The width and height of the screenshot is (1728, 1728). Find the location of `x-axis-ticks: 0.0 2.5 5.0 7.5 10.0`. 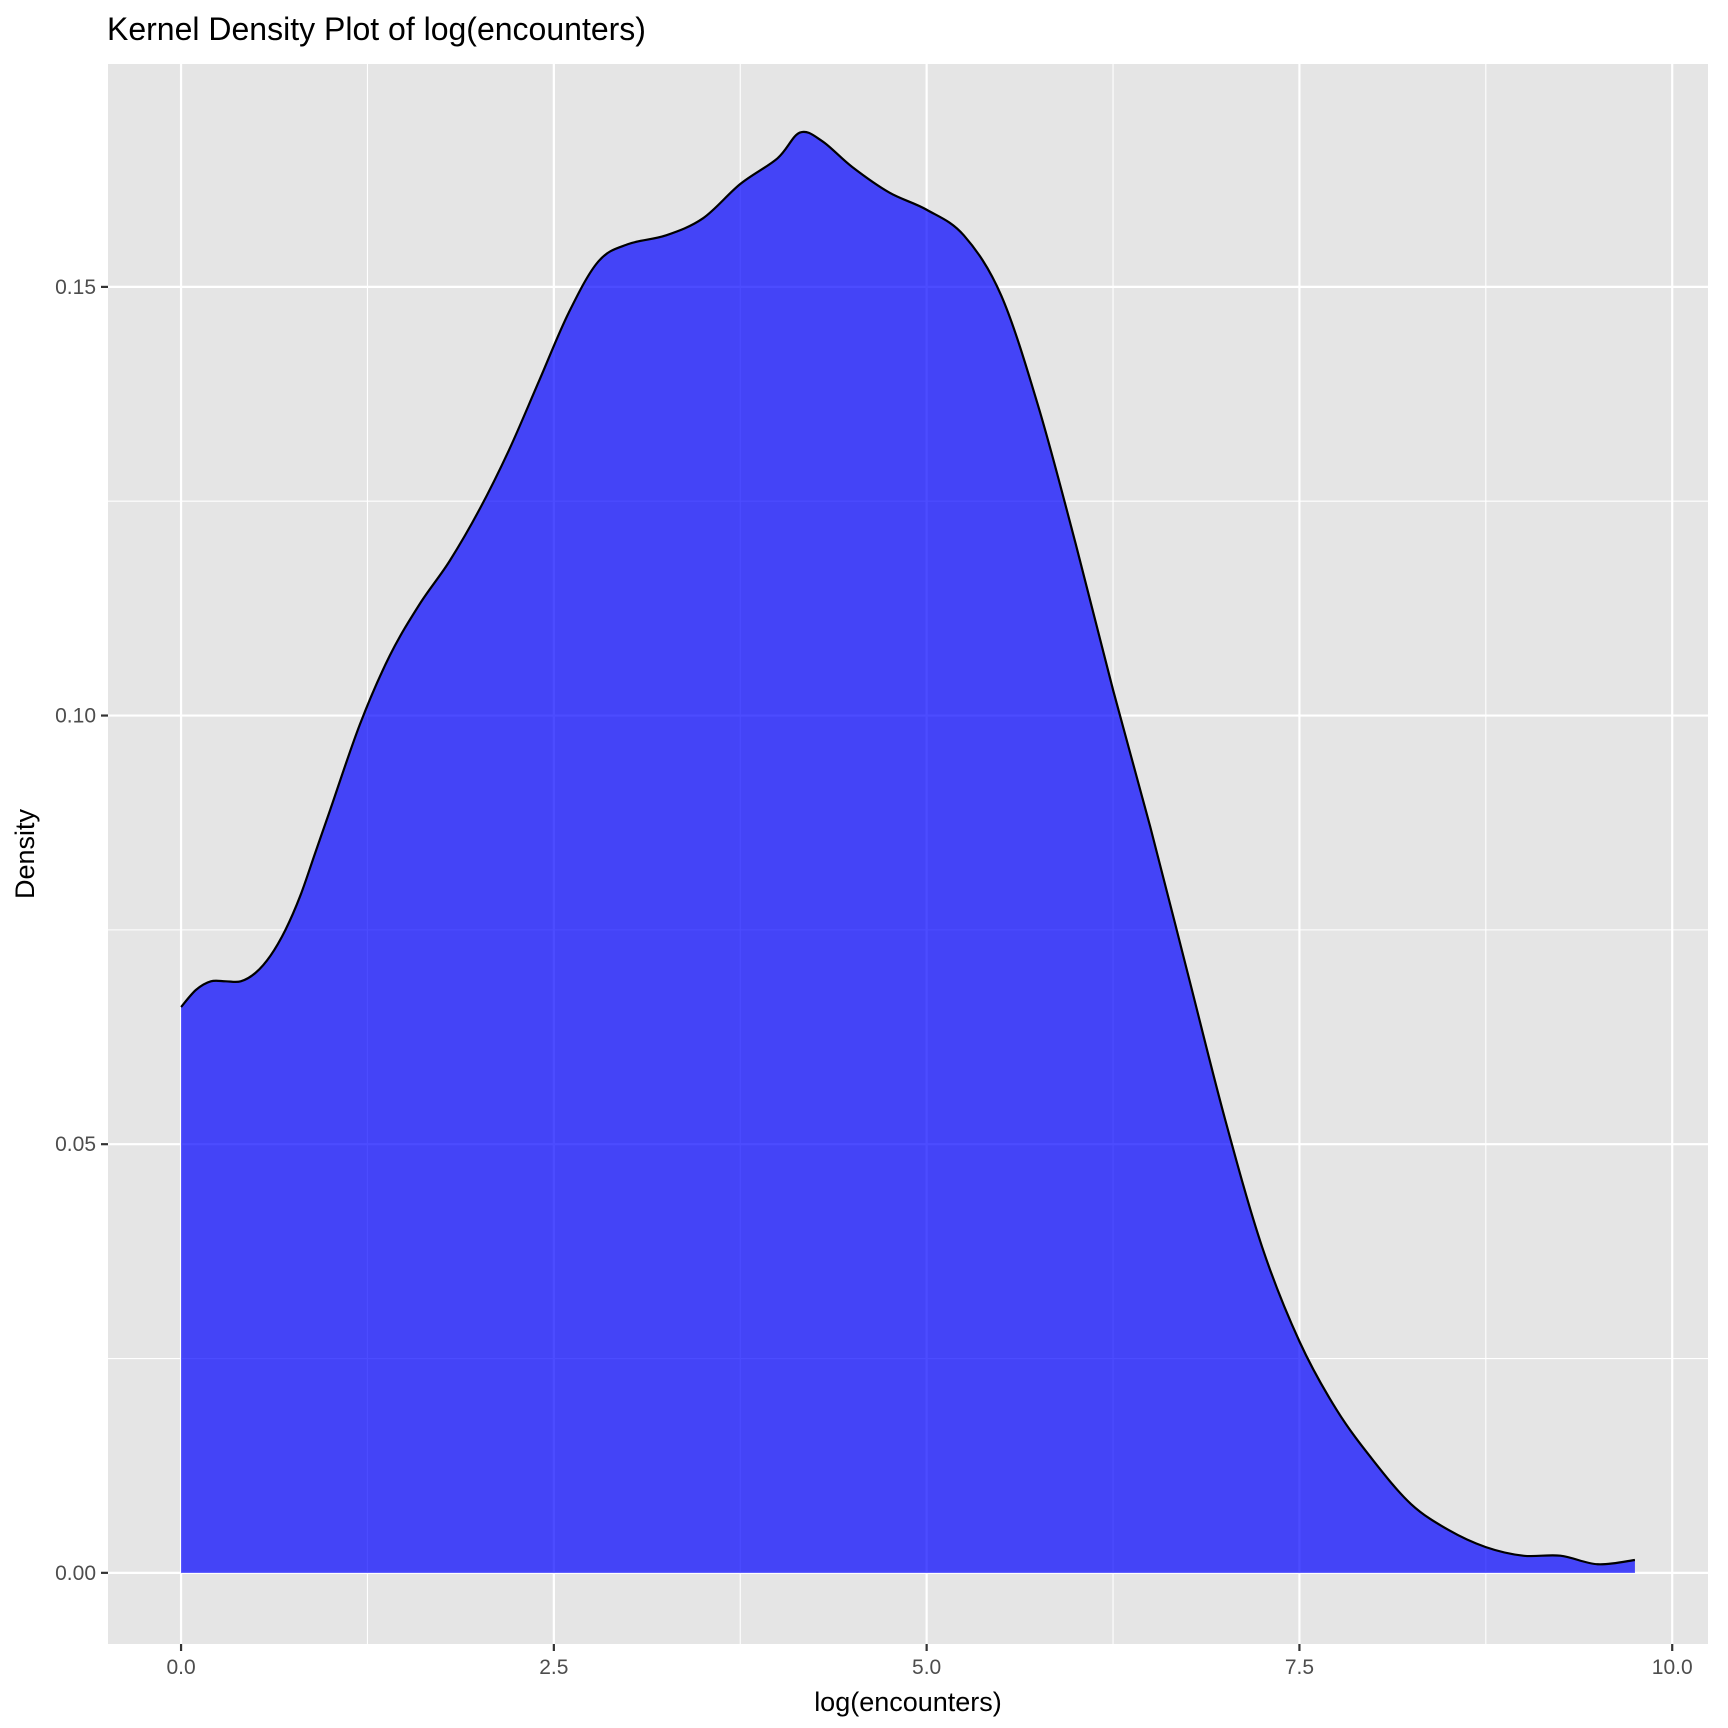

x-axis-ticks: 0.0 2.5 5.0 7.5 10.0 is located at coordinates (929, 1661).